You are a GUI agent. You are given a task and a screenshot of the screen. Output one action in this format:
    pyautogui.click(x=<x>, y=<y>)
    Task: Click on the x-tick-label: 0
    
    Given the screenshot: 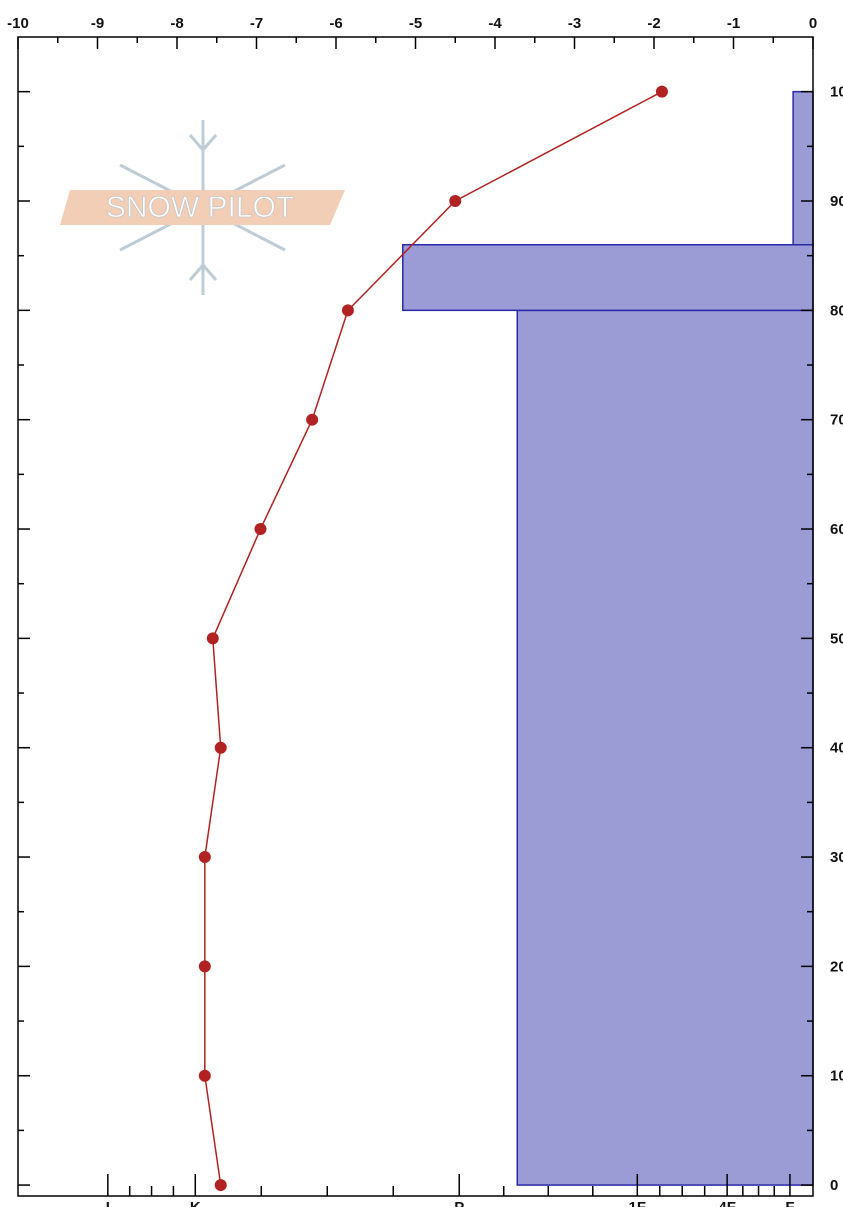 What is the action you would take?
    pyautogui.click(x=813, y=23)
    